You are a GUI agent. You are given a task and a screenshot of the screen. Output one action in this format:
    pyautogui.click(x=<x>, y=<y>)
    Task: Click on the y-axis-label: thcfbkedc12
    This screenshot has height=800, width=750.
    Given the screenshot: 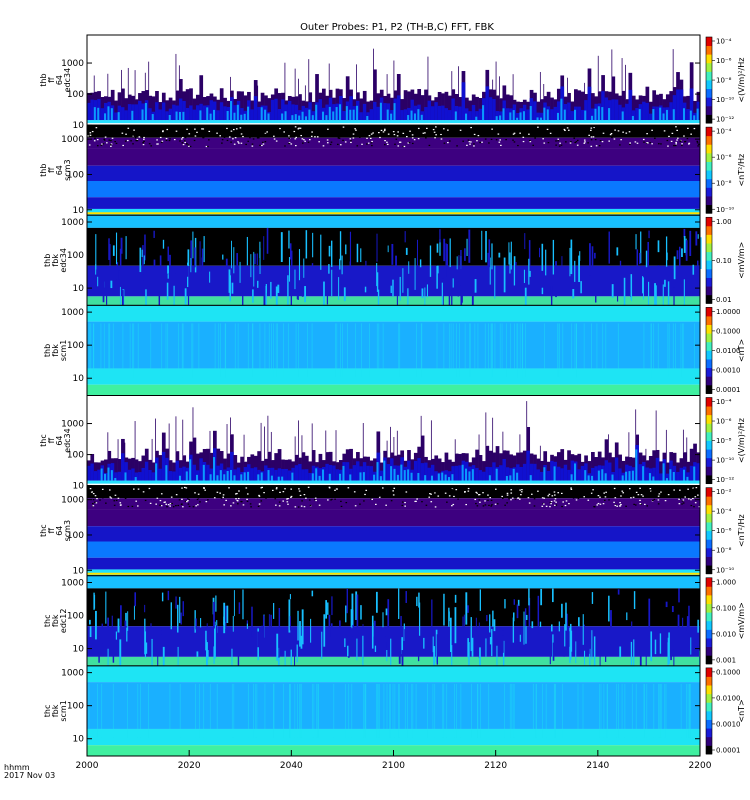 What is the action you would take?
    pyautogui.click(x=55, y=621)
    